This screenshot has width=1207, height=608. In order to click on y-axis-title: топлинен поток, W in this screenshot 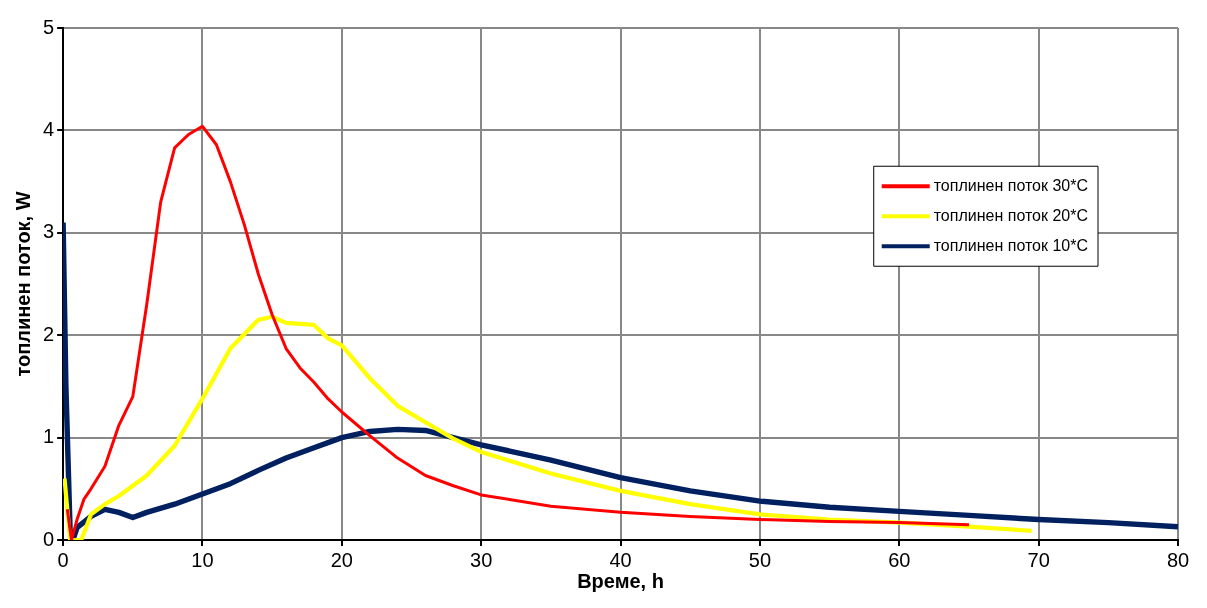, I will do `click(22, 284)`.